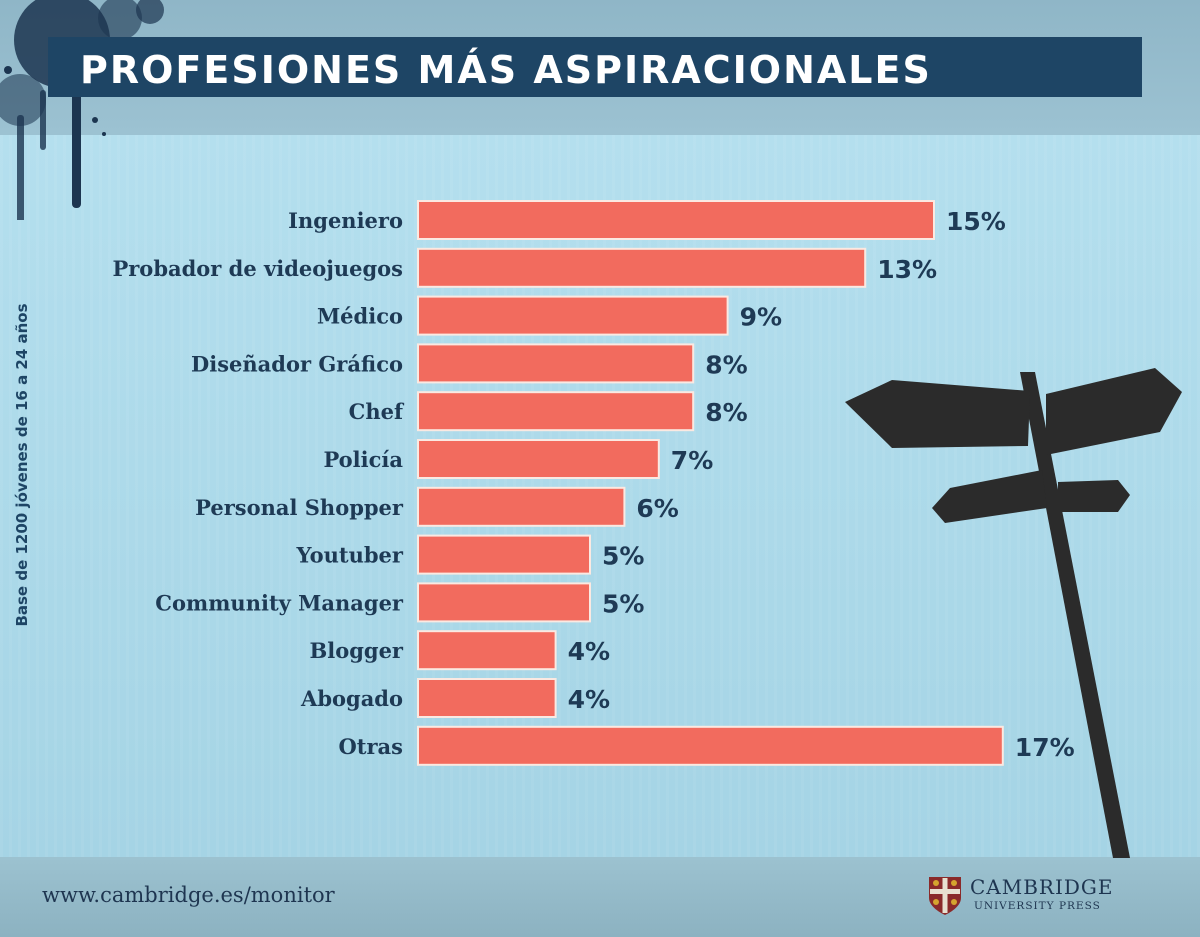 The width and height of the screenshot is (1200, 937). I want to click on category-label: Ingeniero, so click(345, 220).